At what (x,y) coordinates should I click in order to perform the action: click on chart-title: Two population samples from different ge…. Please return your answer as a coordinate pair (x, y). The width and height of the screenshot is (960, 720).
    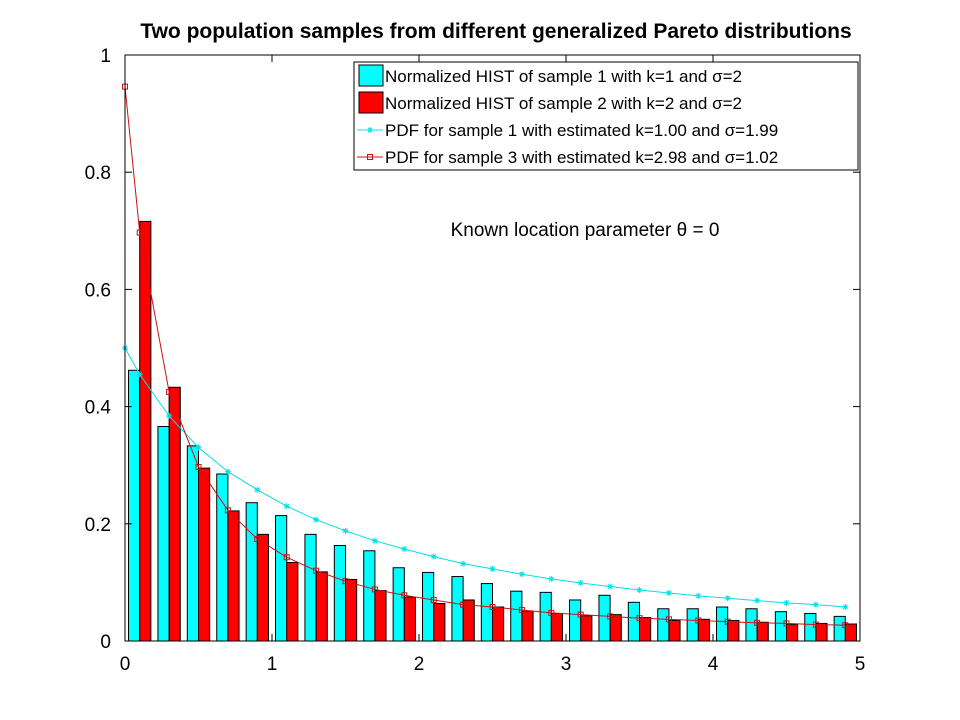
    Looking at the image, I should click on (495, 31).